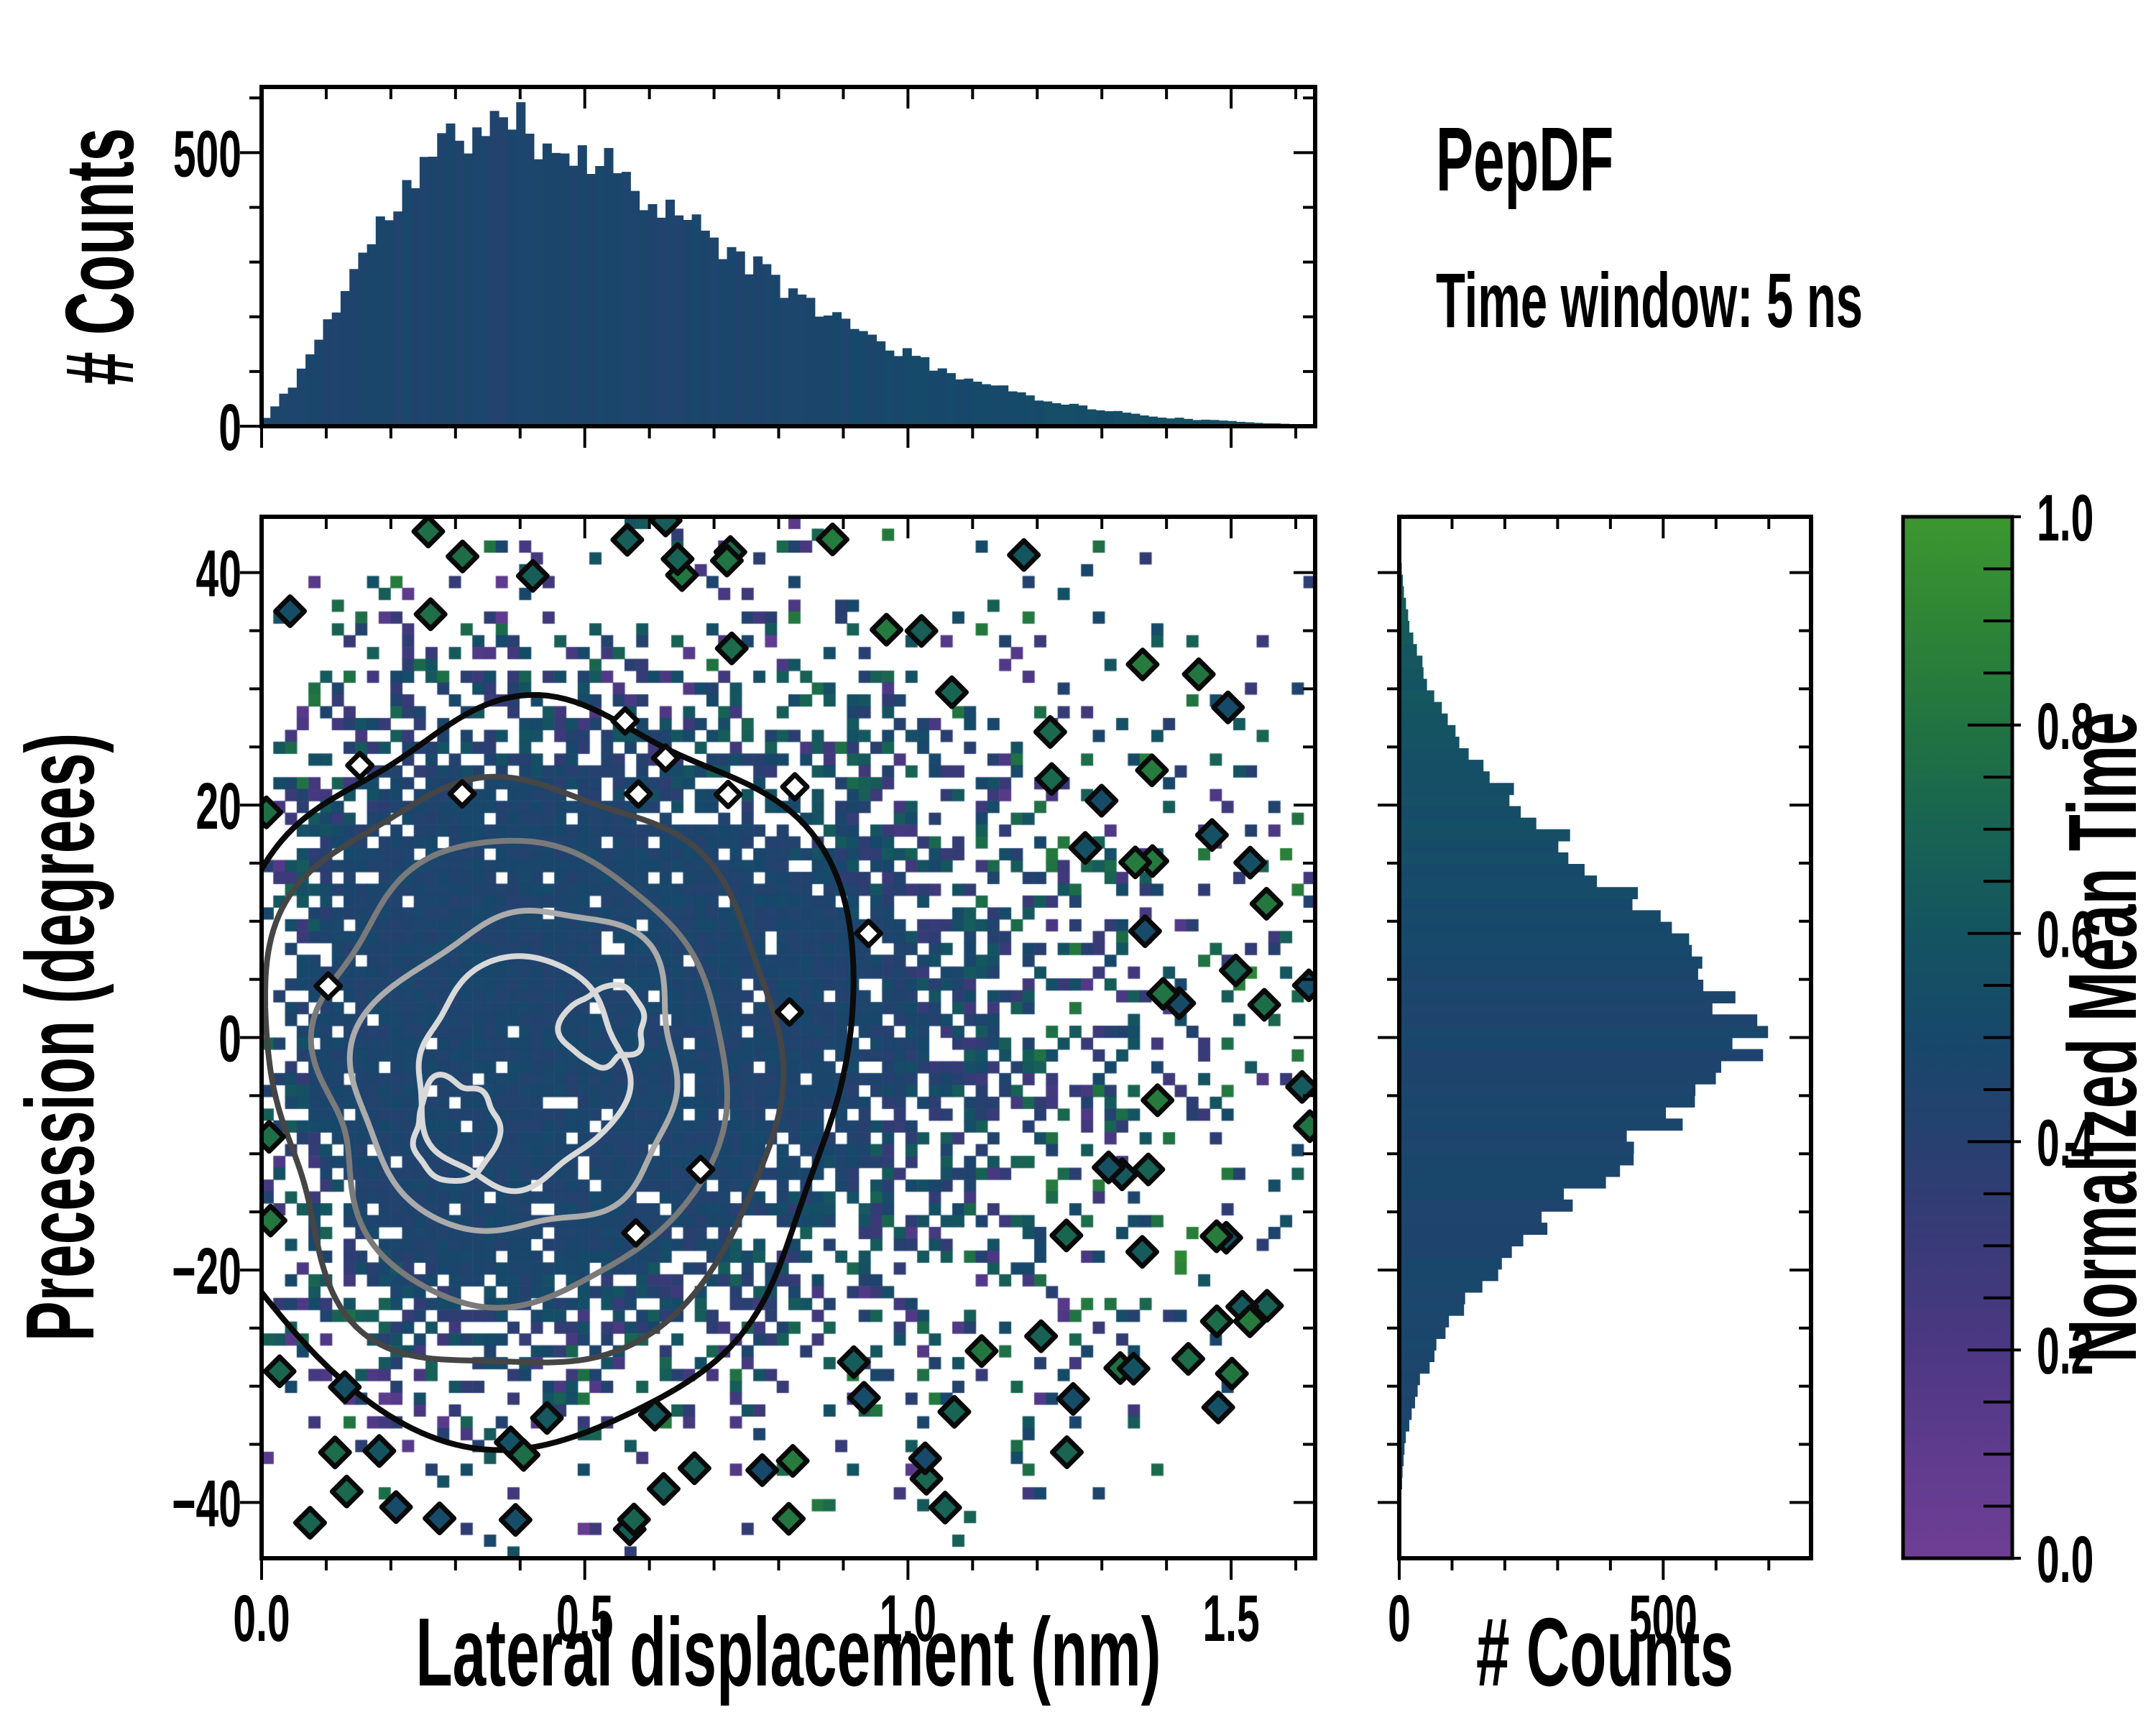 Image resolution: width=2156 pixels, height=1725 pixels. I want to click on right-histogram-bars, so click(1584, 1032).